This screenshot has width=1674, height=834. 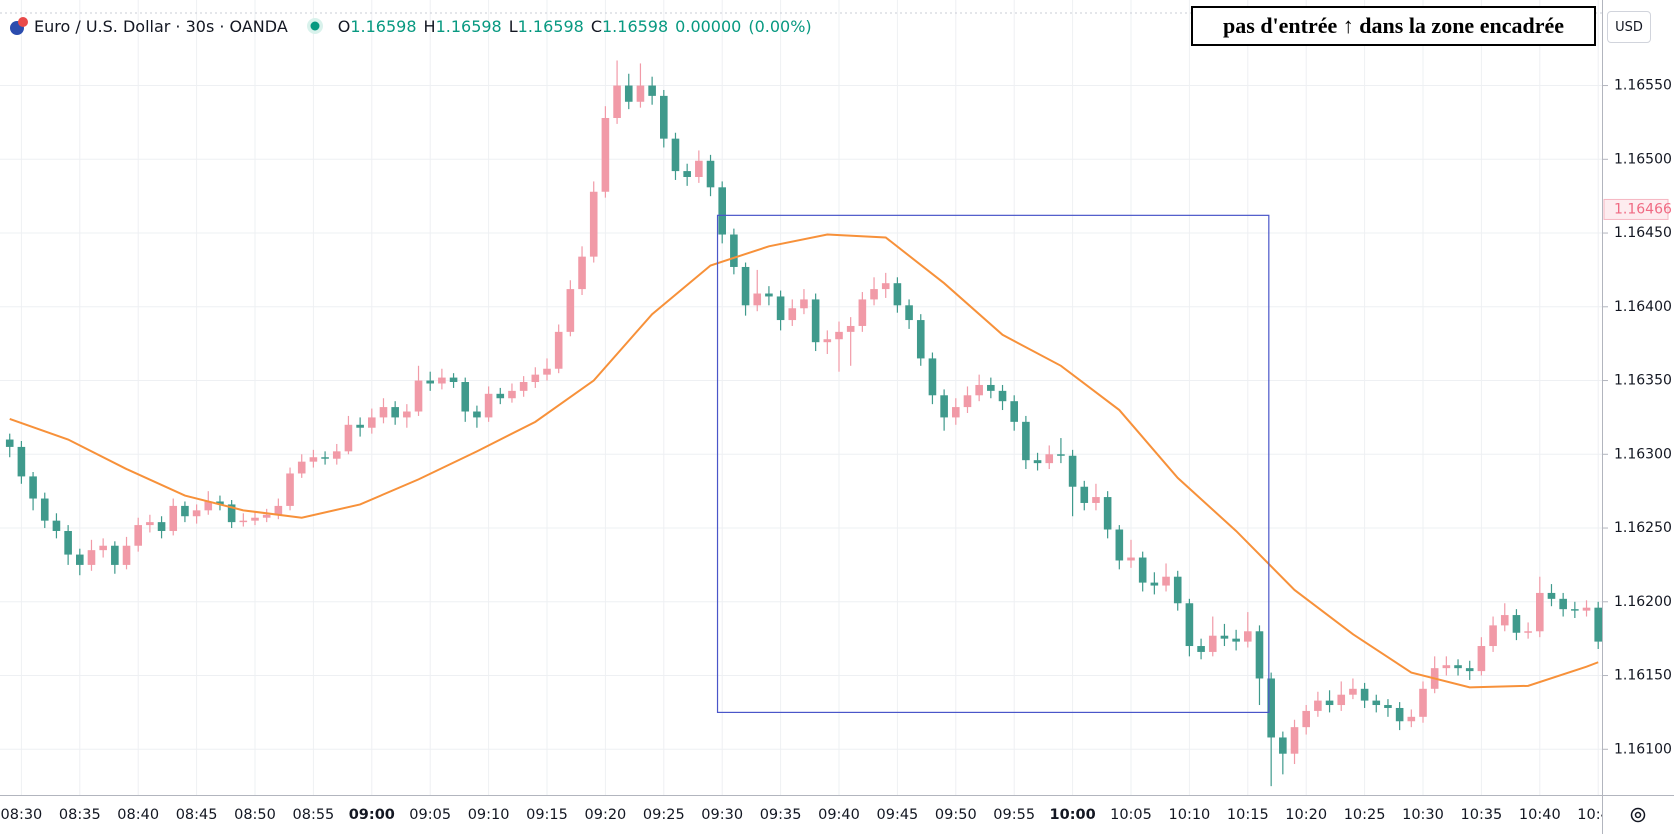 What do you see at coordinates (1365, 815) in the screenshot?
I see `x-tick-label: 10:25` at bounding box center [1365, 815].